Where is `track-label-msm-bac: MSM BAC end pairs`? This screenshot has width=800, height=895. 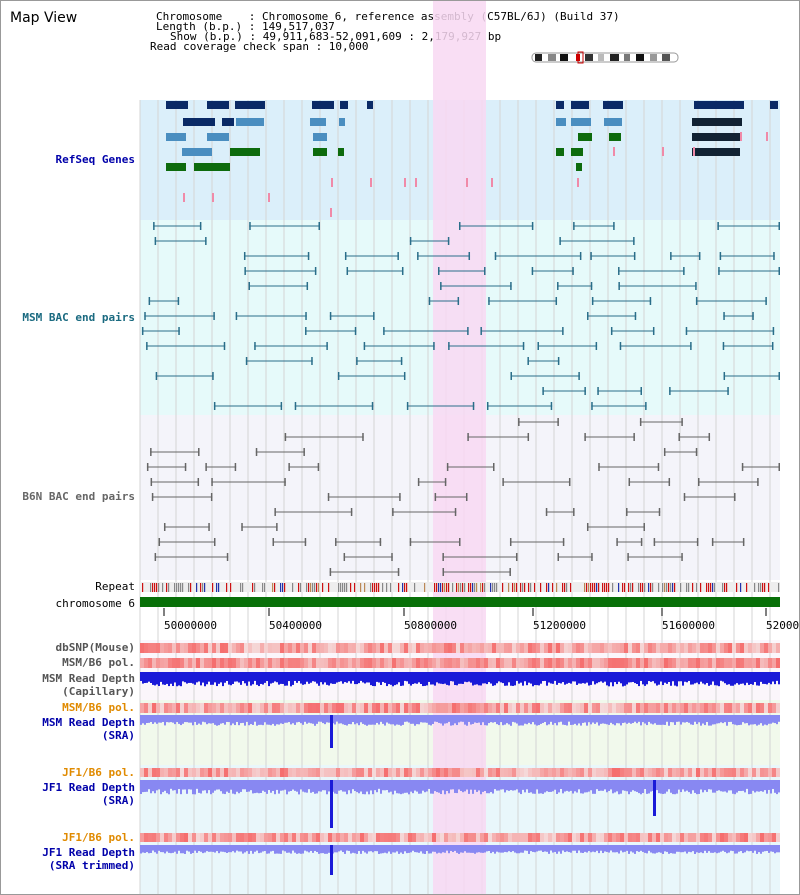
track-label-msm-bac: MSM BAC end pairs is located at coordinates (78, 317).